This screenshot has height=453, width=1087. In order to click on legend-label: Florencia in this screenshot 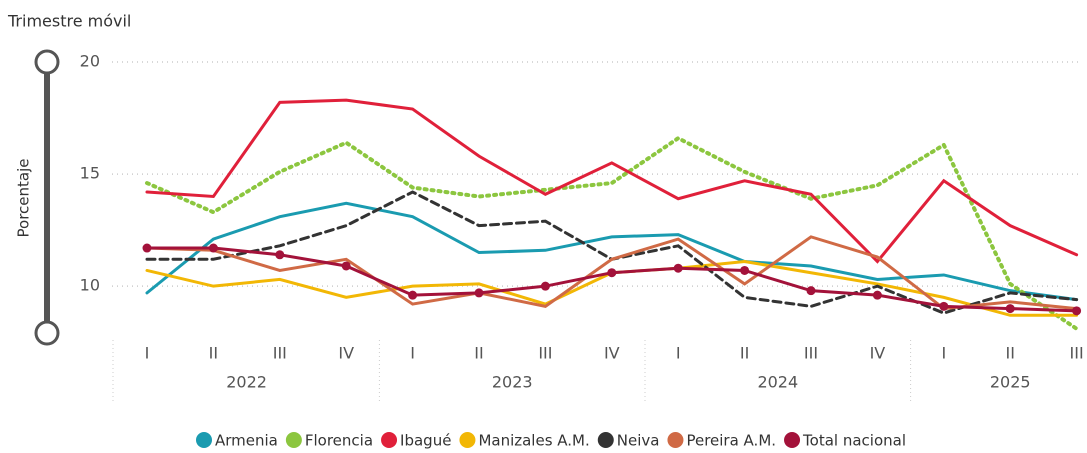, I will do `click(339, 441)`.